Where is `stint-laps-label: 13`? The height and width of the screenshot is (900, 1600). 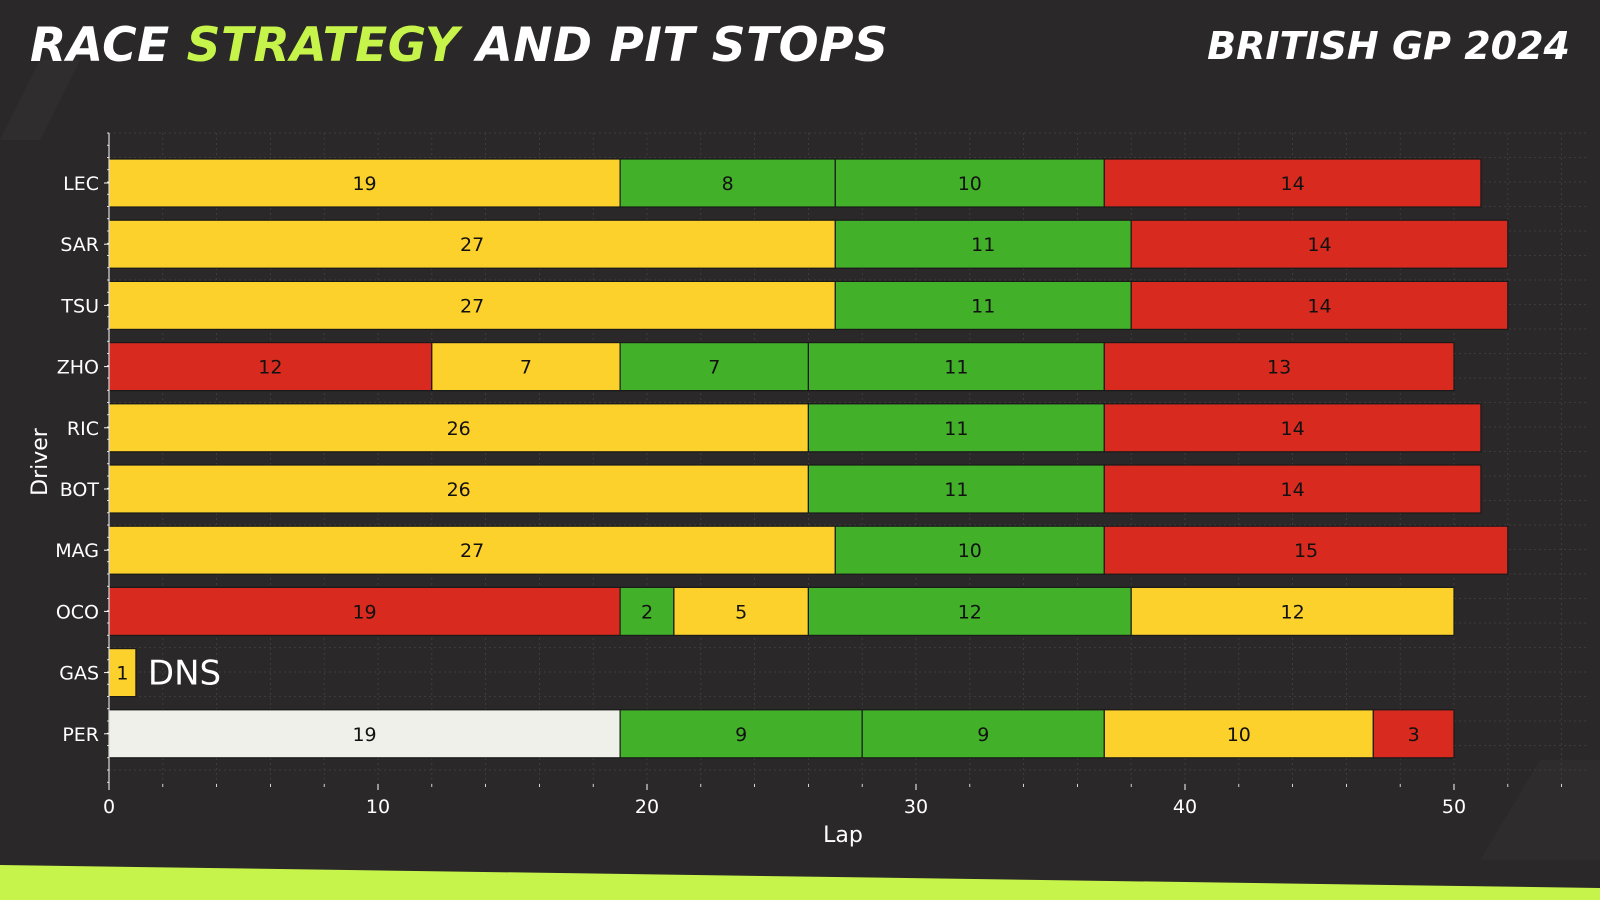
stint-laps-label: 13 is located at coordinates (1279, 368).